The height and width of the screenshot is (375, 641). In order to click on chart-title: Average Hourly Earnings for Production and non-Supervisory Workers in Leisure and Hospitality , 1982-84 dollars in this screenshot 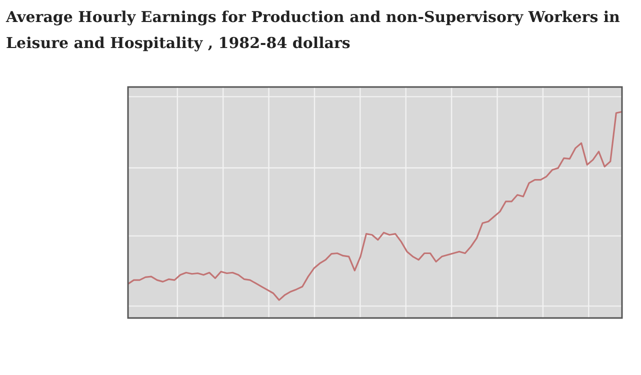, I will do `click(312, 30)`.